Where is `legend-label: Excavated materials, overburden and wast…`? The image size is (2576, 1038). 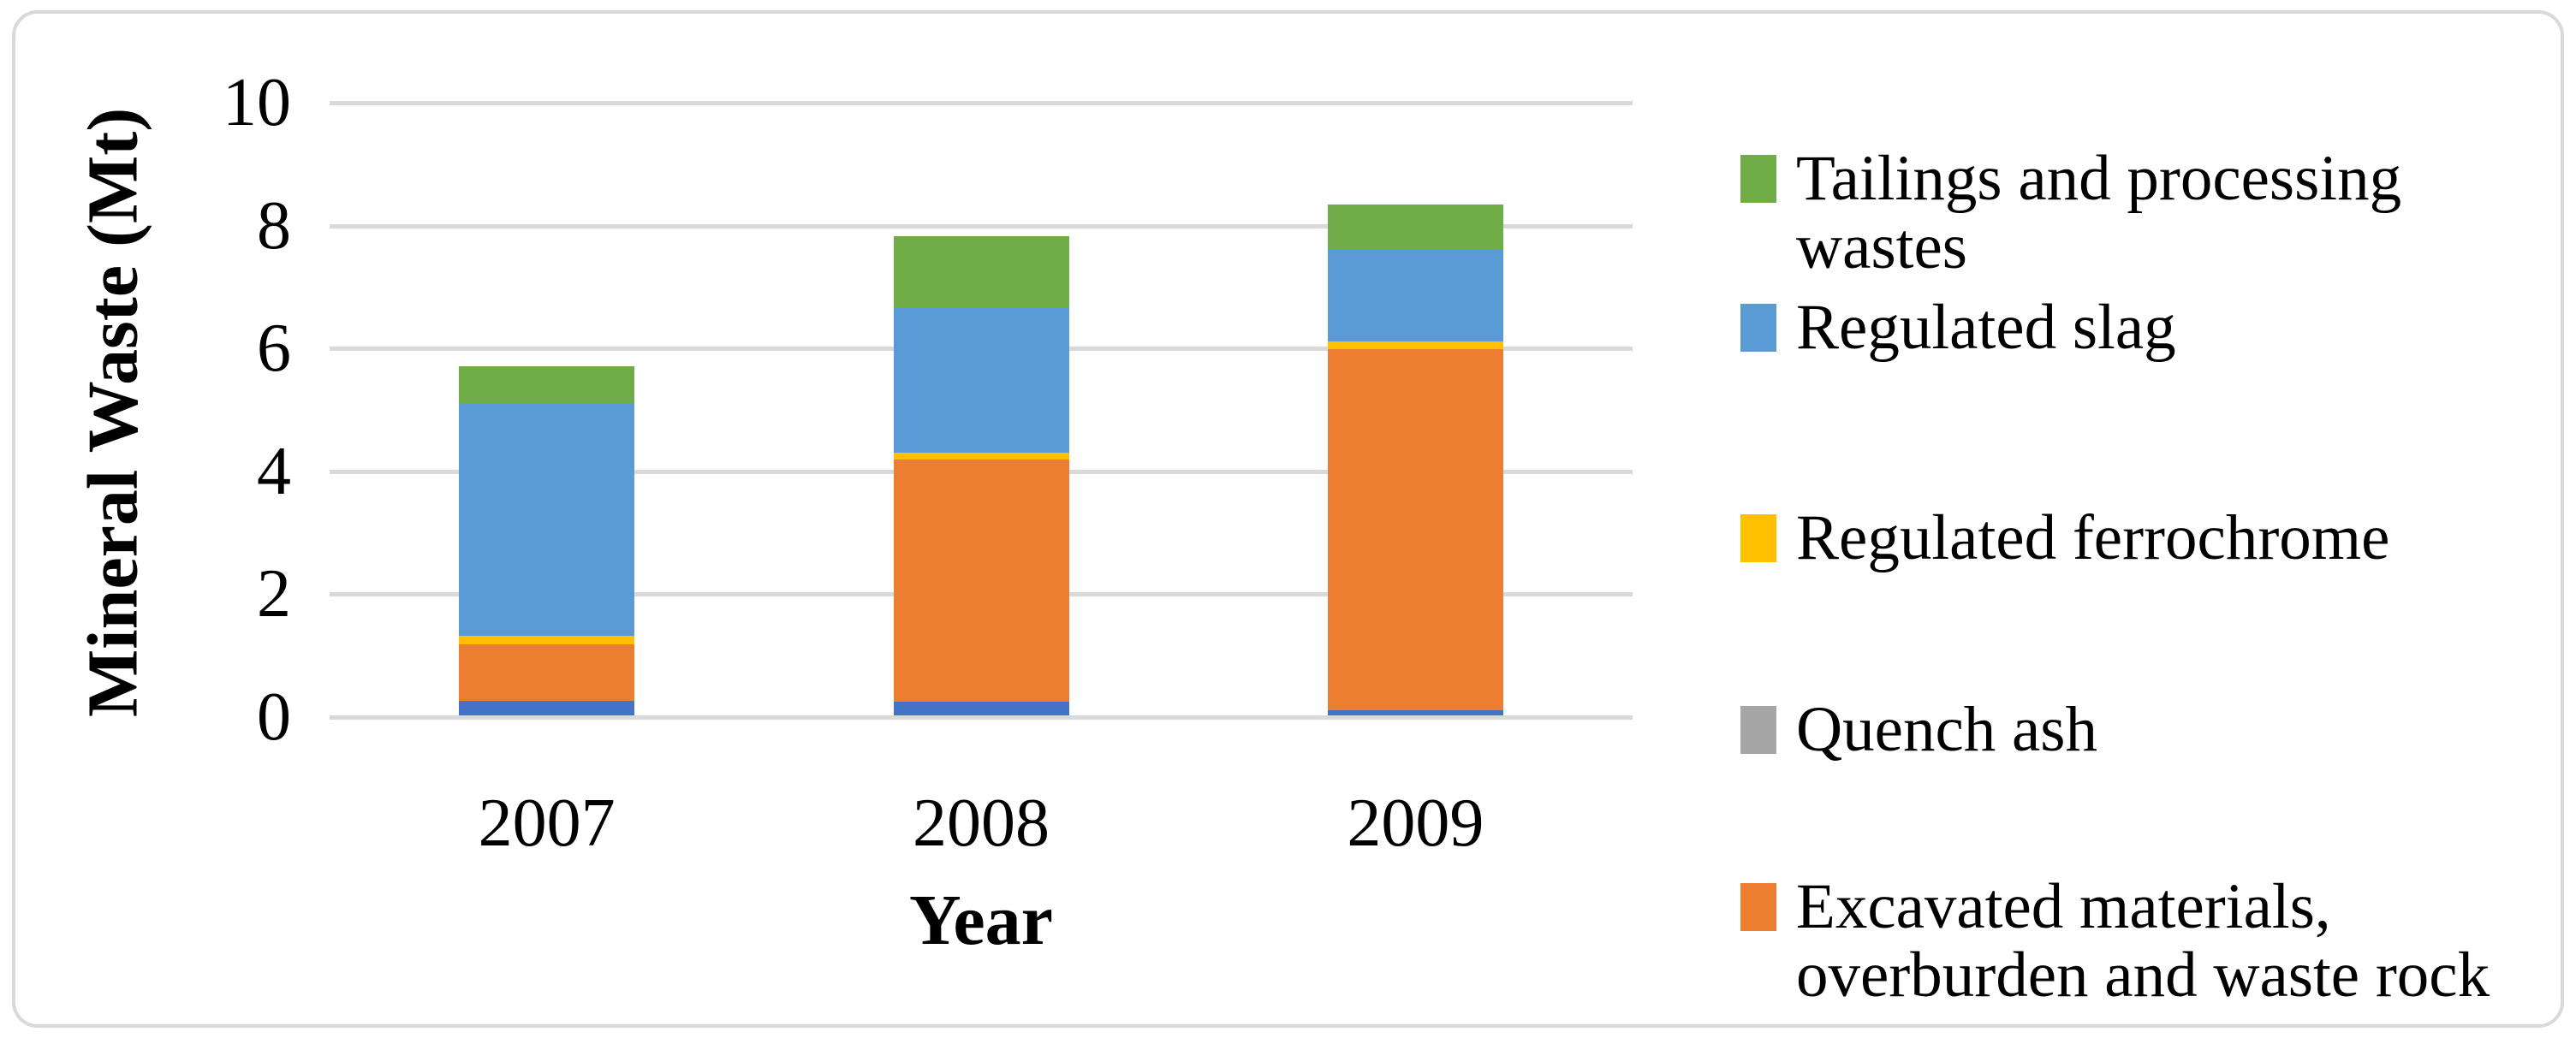 legend-label: Excavated materials, overburden and wast… is located at coordinates (2143, 941).